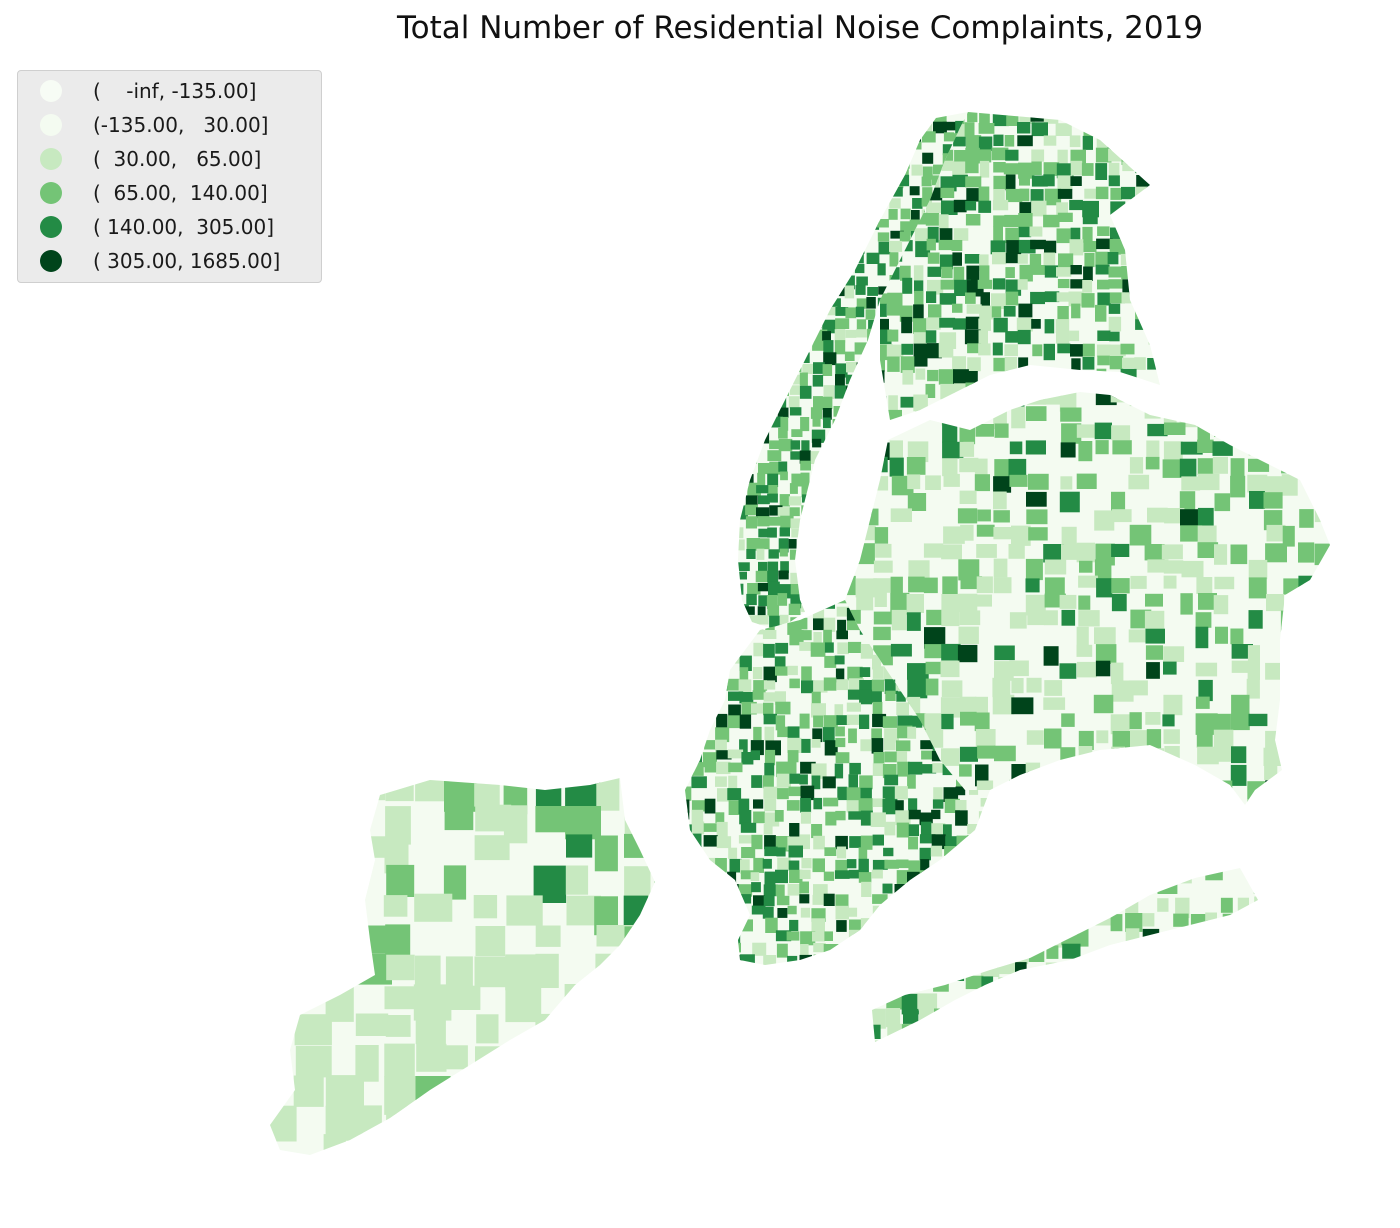  What do you see at coordinates (51, 125) in the screenshot?
I see `legend-swatch` at bounding box center [51, 125].